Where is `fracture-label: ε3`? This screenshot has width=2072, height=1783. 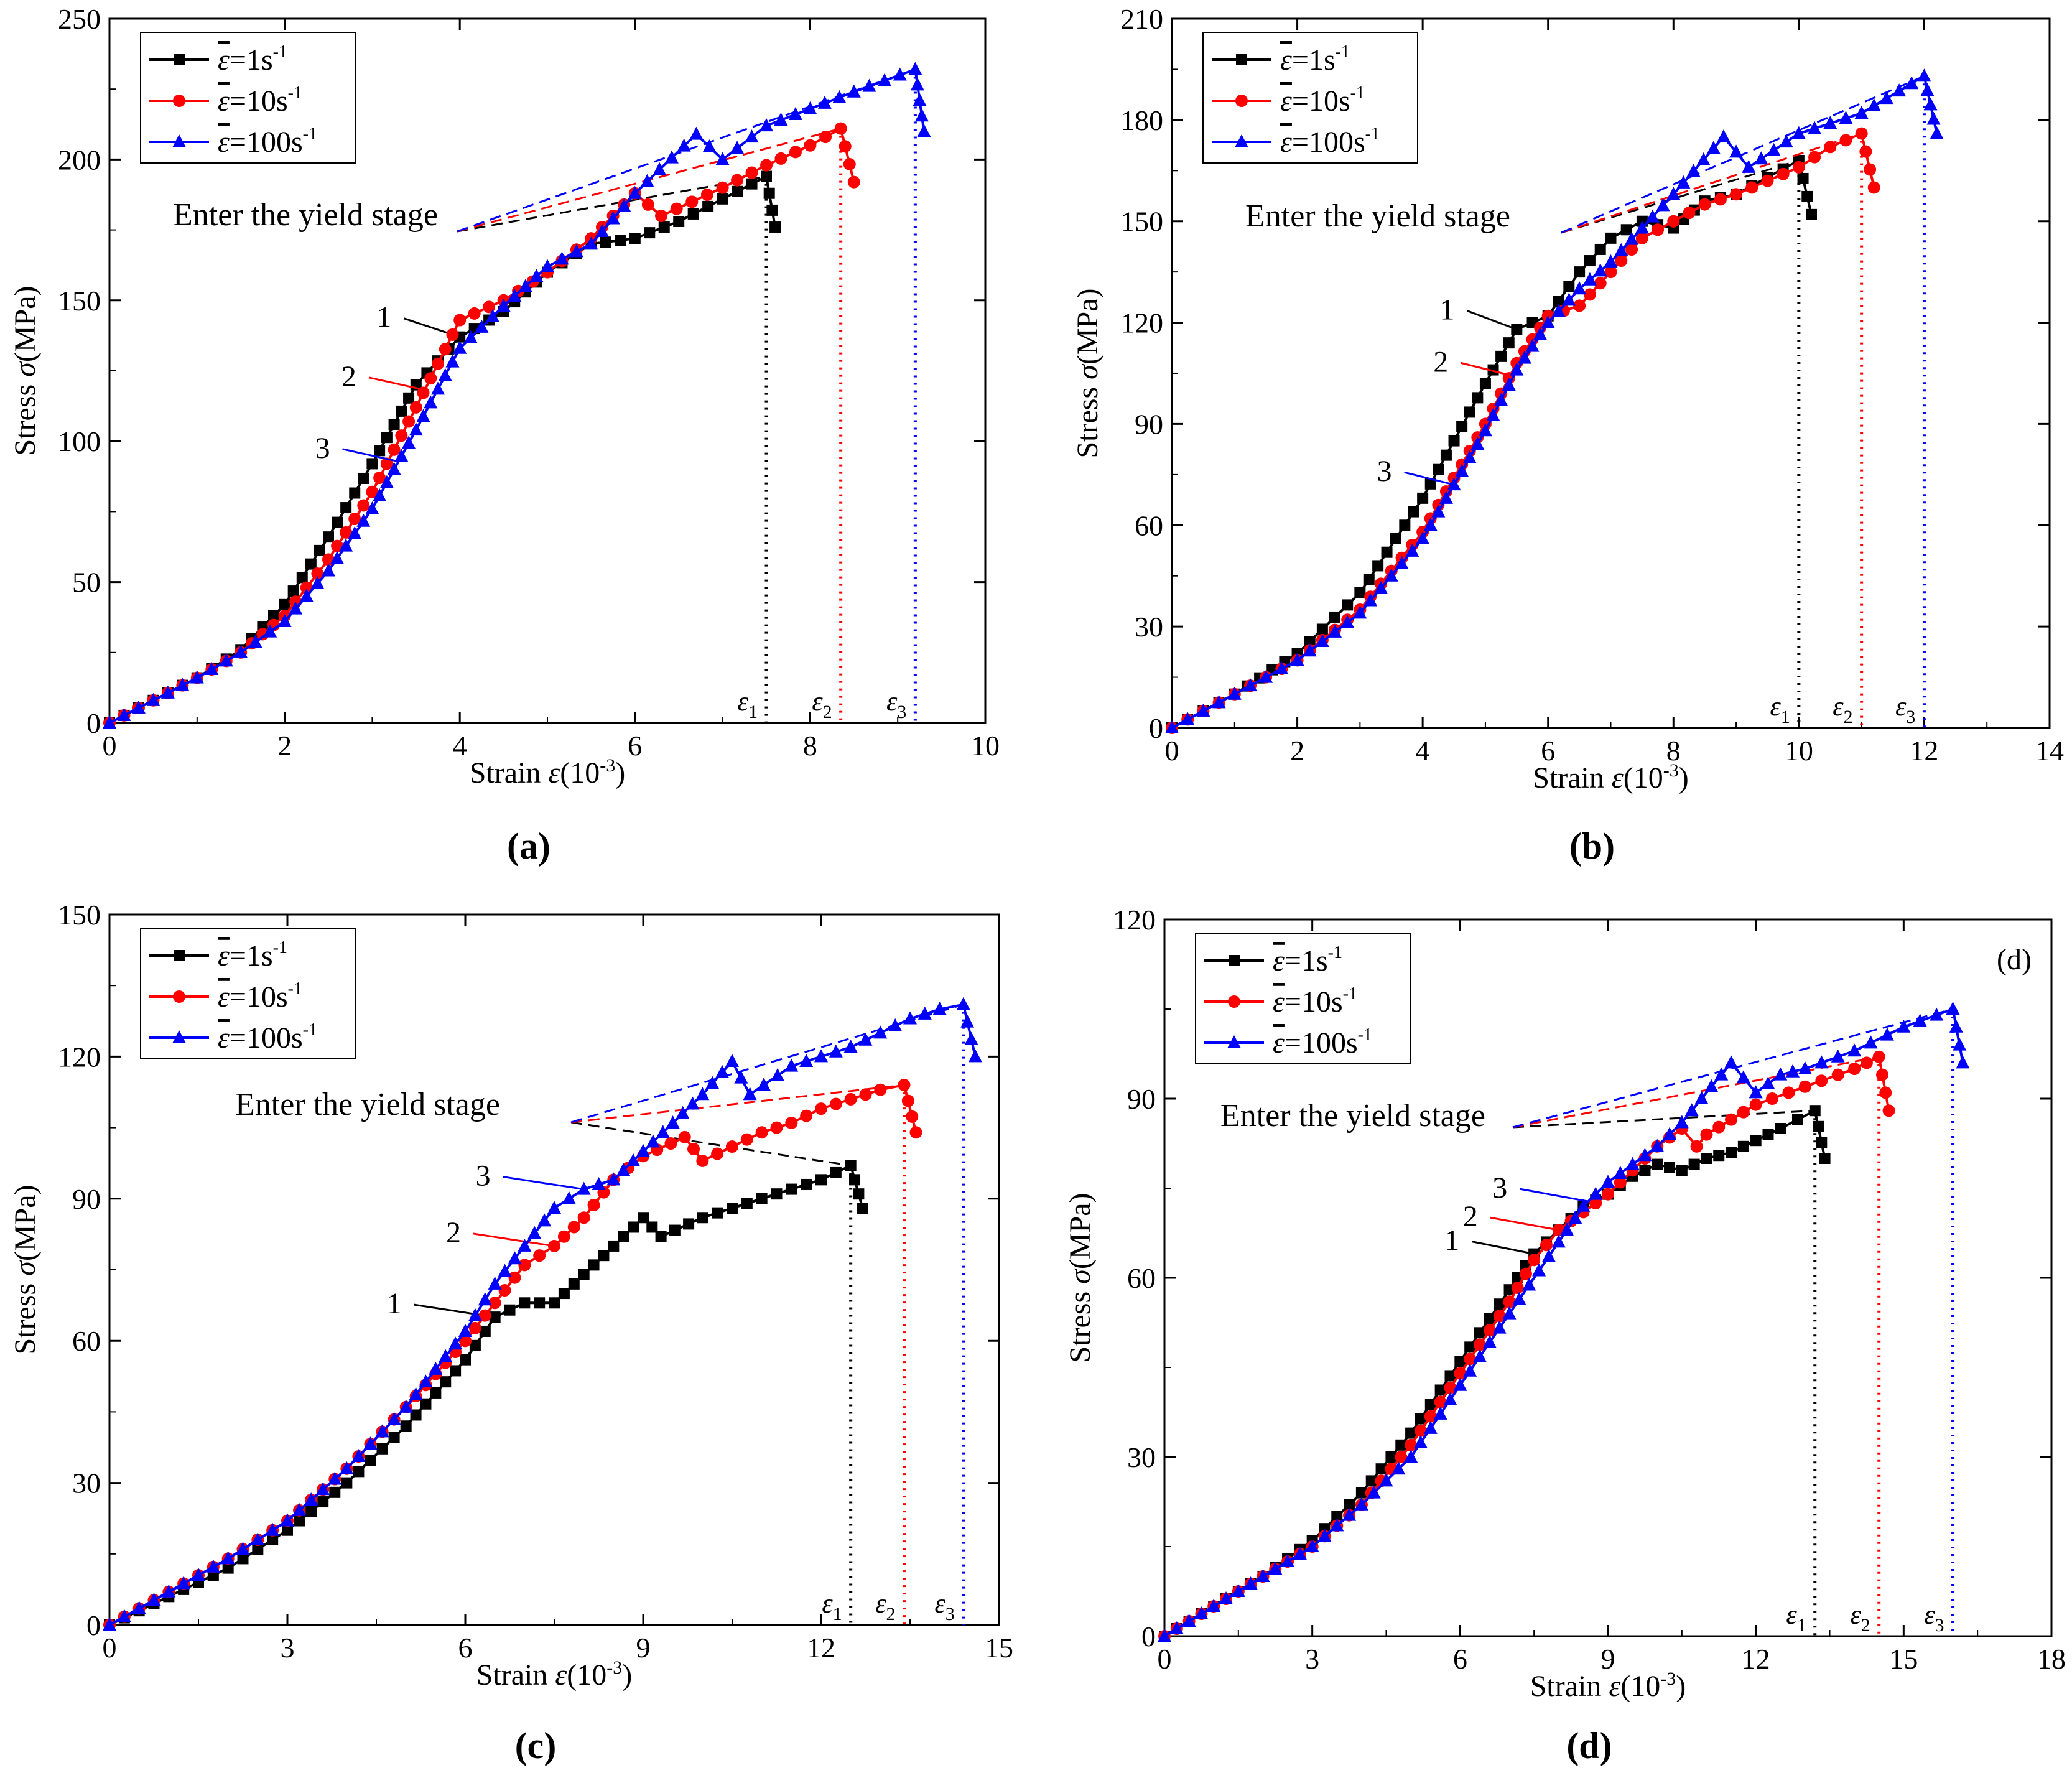 fracture-label: ε3 is located at coordinates (944, 1606).